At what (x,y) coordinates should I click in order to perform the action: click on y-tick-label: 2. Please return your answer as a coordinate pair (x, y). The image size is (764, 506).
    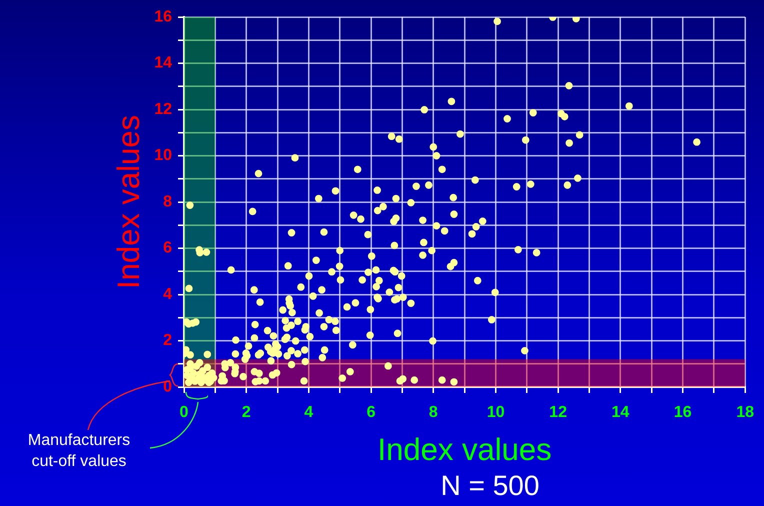
    Looking at the image, I should click on (167, 341).